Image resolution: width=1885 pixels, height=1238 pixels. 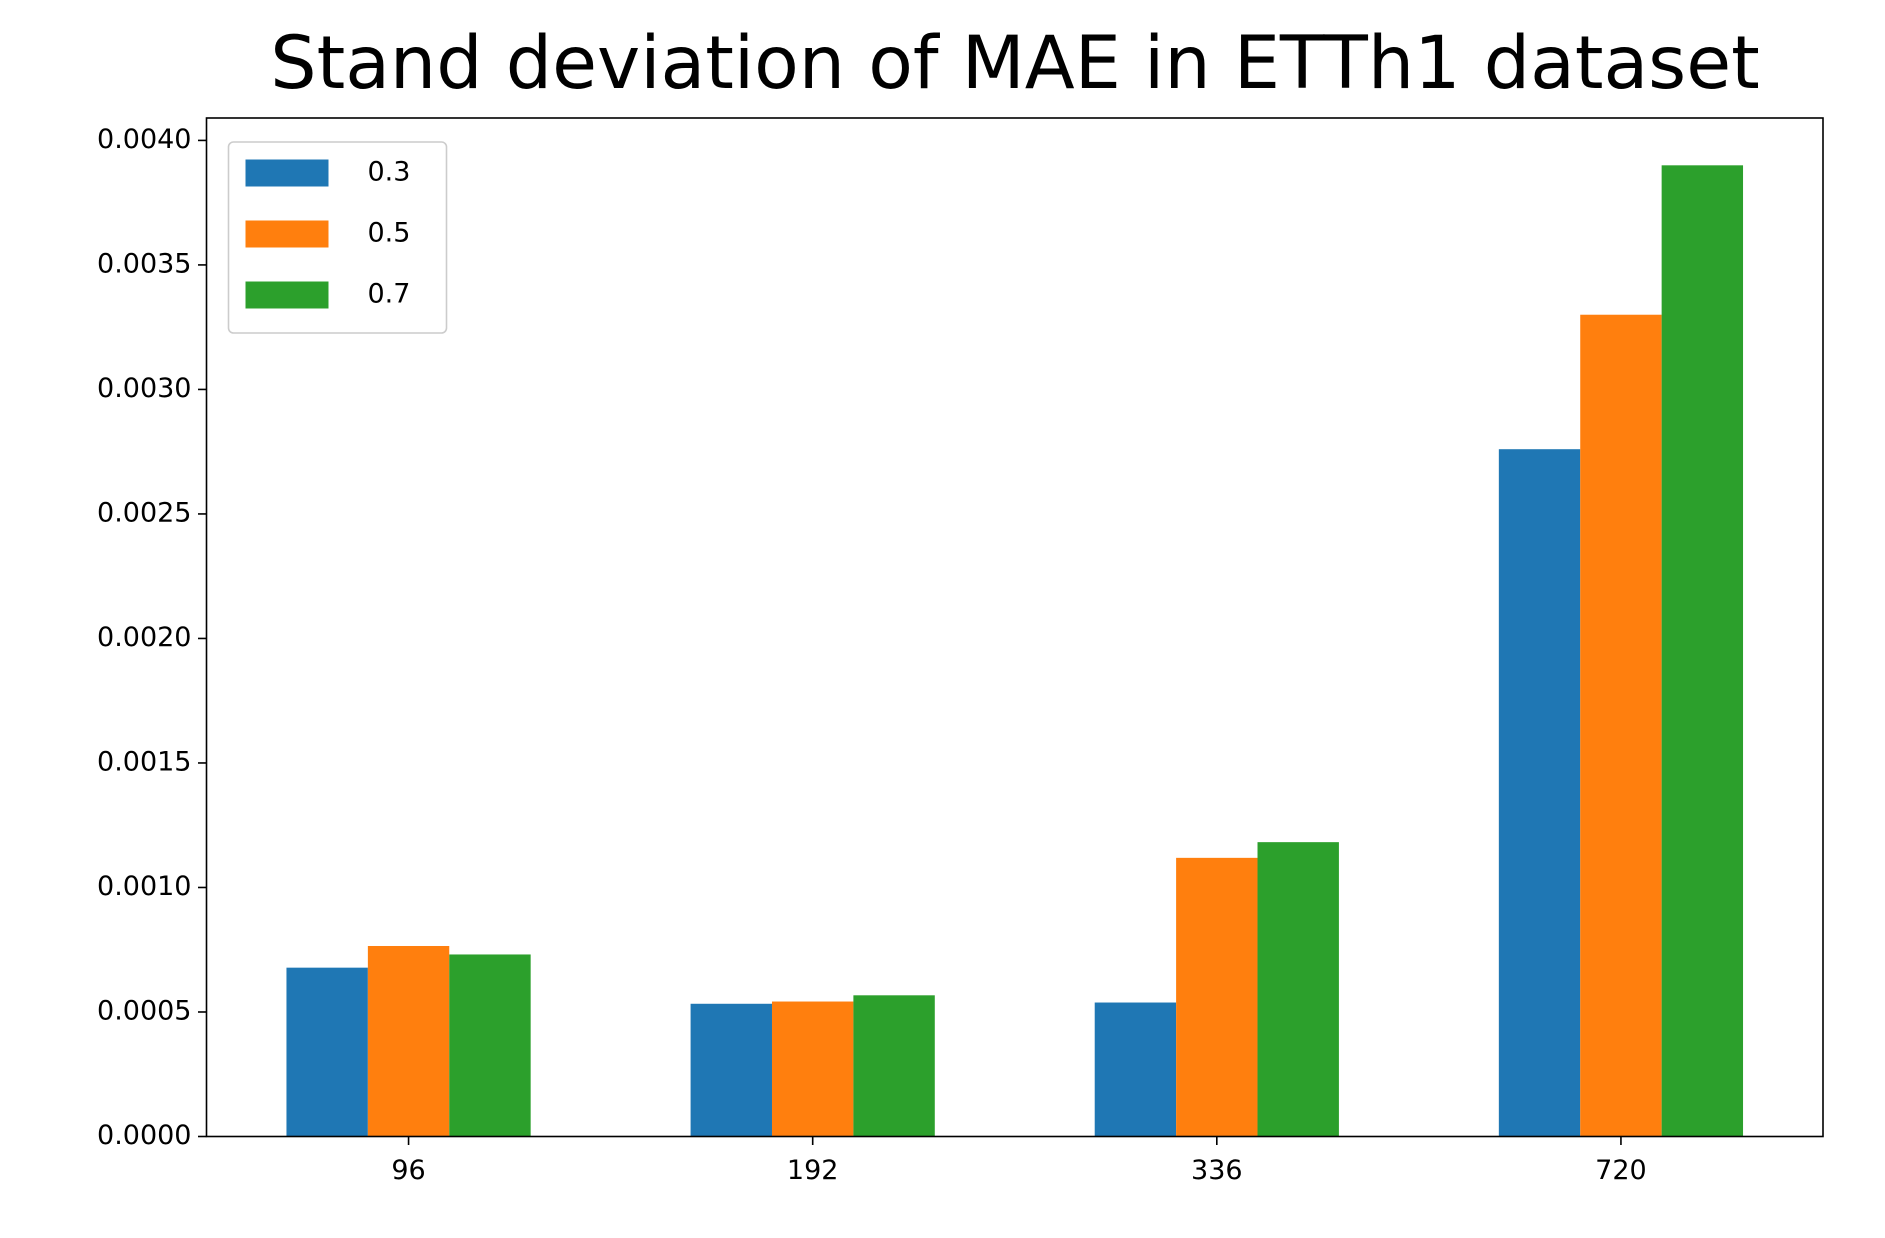 What do you see at coordinates (408, 1170) in the screenshot?
I see `x-tick-label: 96` at bounding box center [408, 1170].